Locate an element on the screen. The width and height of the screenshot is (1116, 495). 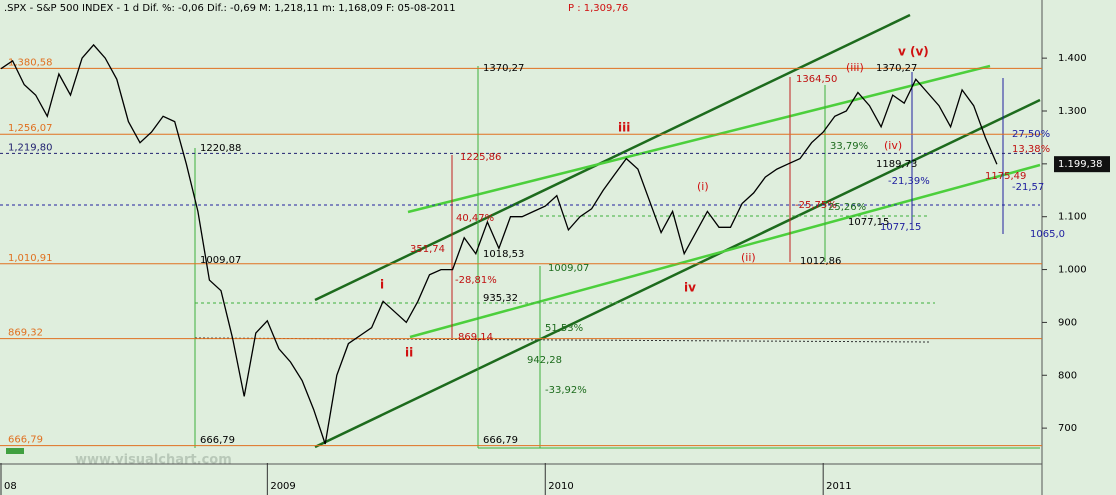
wave-label: (iv) is located at coordinates (893, 145).